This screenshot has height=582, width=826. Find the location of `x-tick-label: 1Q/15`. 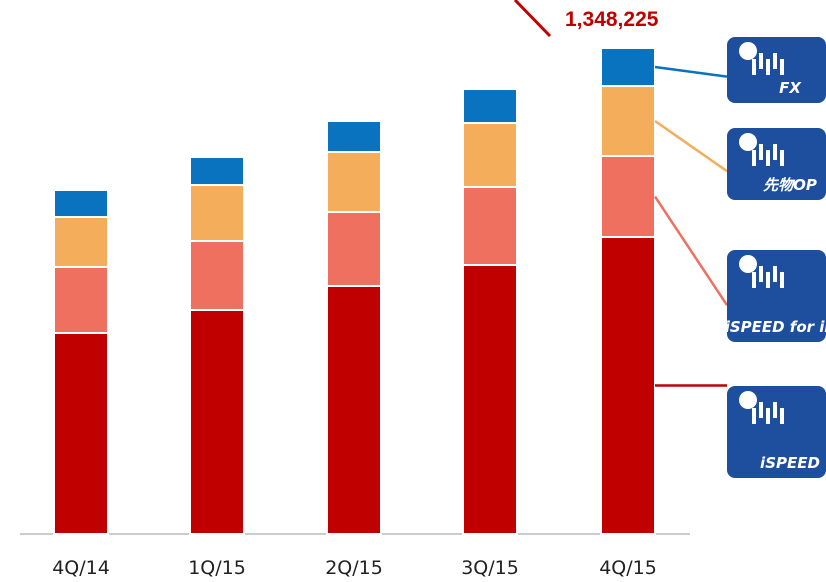

x-tick-label: 1Q/15 is located at coordinates (217, 568).